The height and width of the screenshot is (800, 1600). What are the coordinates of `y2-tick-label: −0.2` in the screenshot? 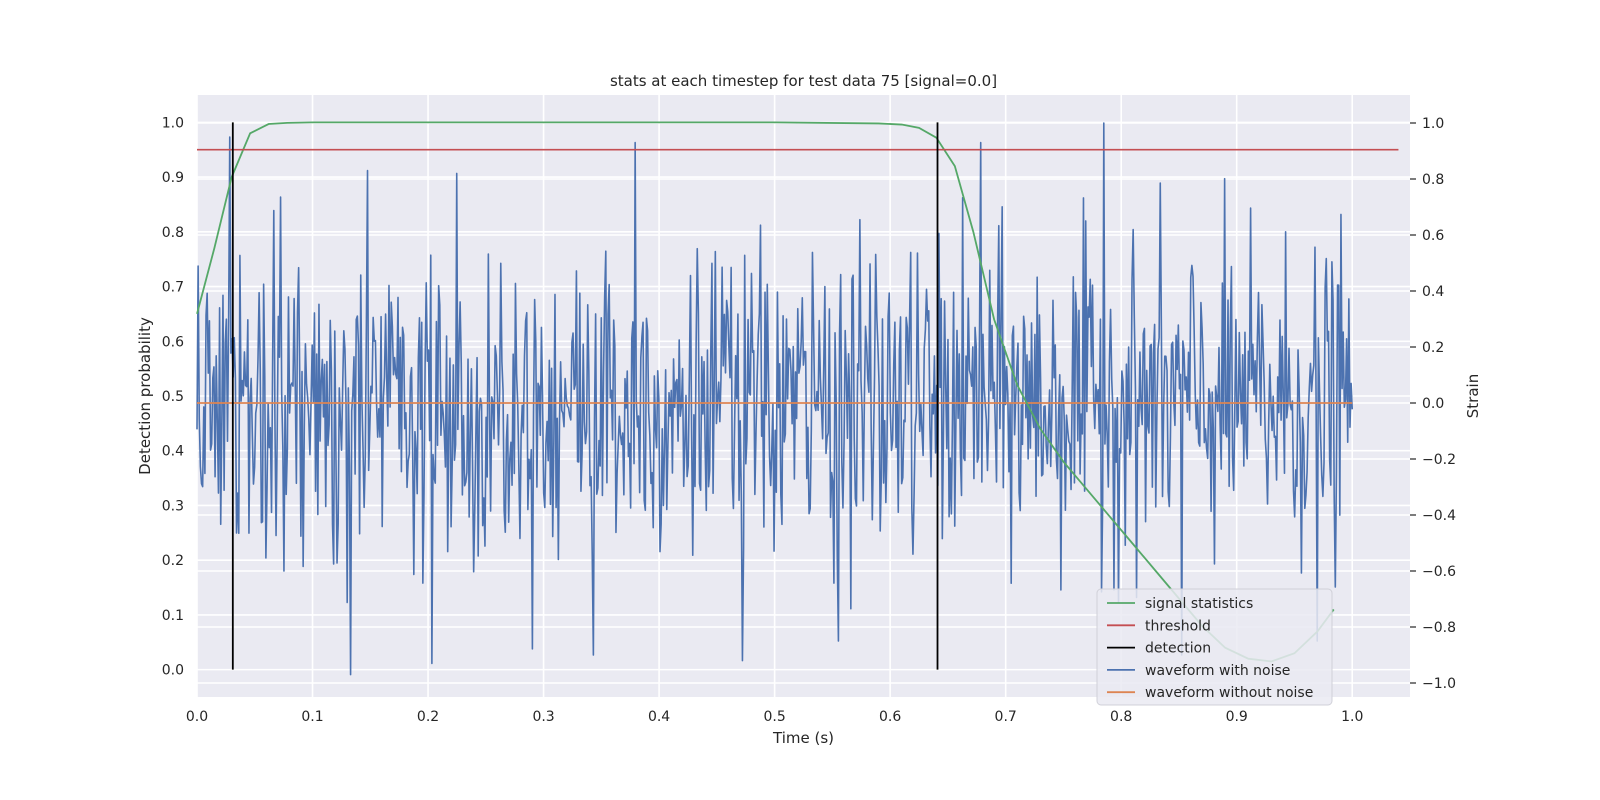 It's located at (1439, 460).